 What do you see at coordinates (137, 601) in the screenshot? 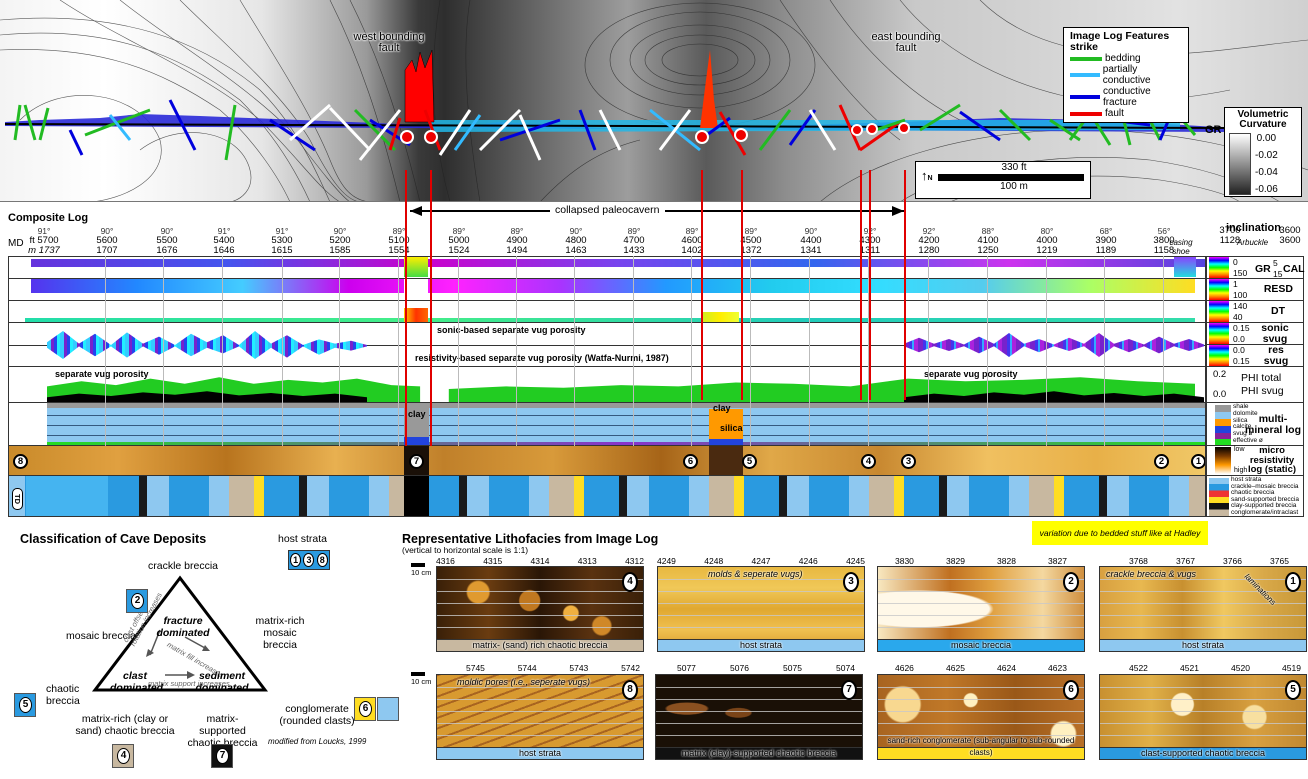
I see `crackle-breccia-icon: 2` at bounding box center [137, 601].